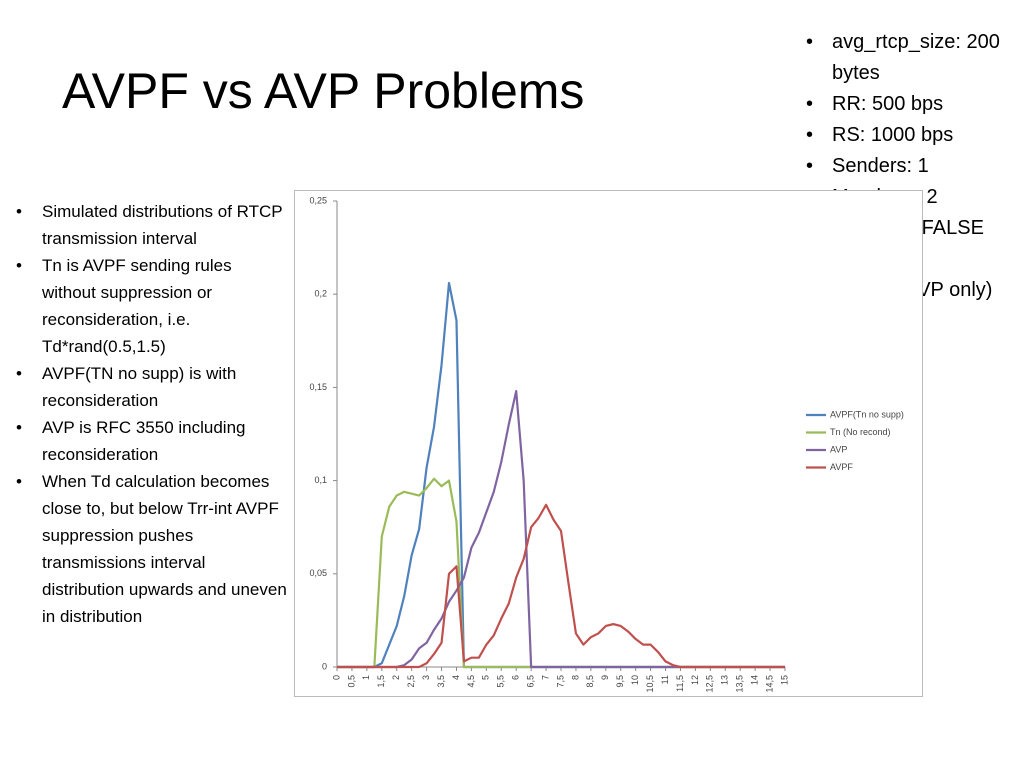  What do you see at coordinates (456, 677) in the screenshot?
I see `x-tick-label: 4` at bounding box center [456, 677].